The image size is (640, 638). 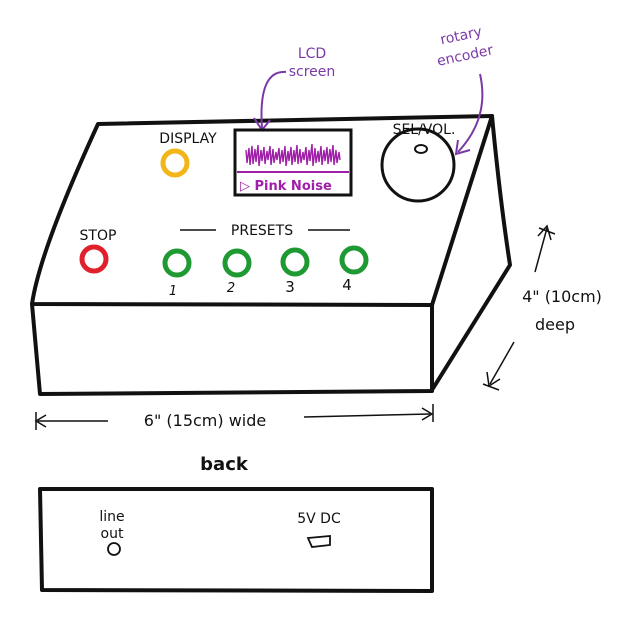 I want to click on stop-label: STOP, so click(x=98, y=236).